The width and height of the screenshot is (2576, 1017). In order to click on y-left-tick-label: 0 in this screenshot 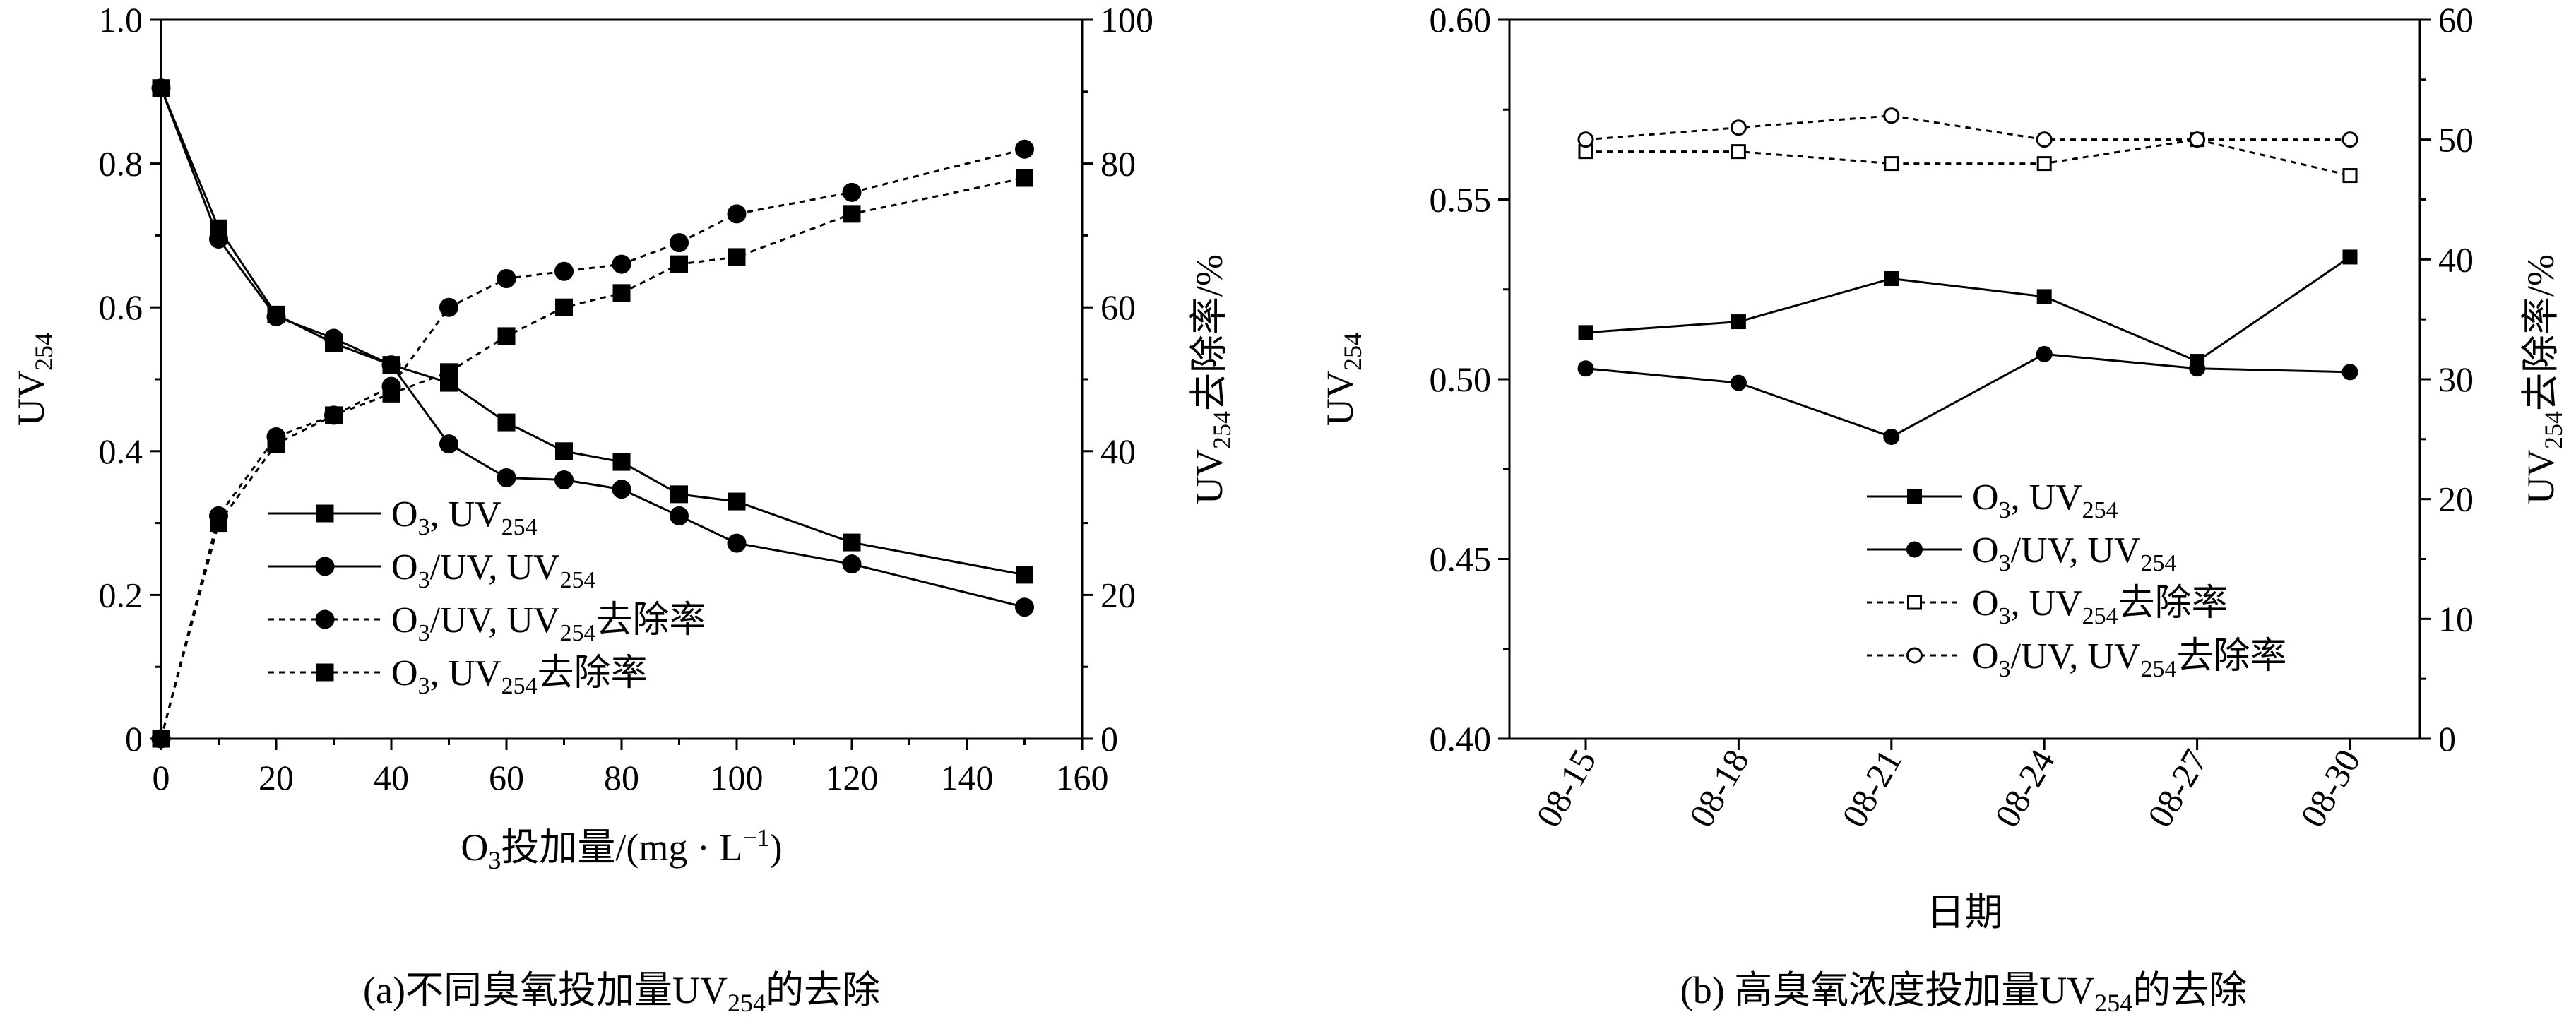, I will do `click(134, 739)`.